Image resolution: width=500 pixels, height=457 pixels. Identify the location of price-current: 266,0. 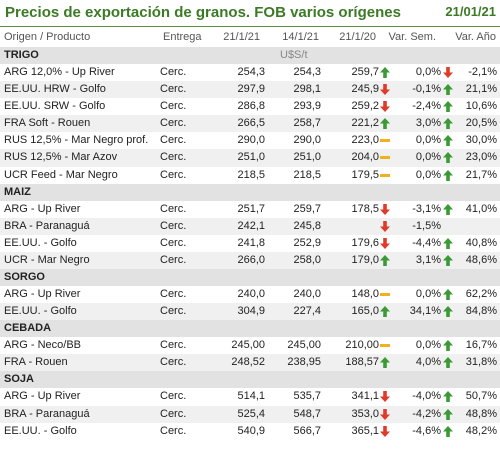
(251, 259).